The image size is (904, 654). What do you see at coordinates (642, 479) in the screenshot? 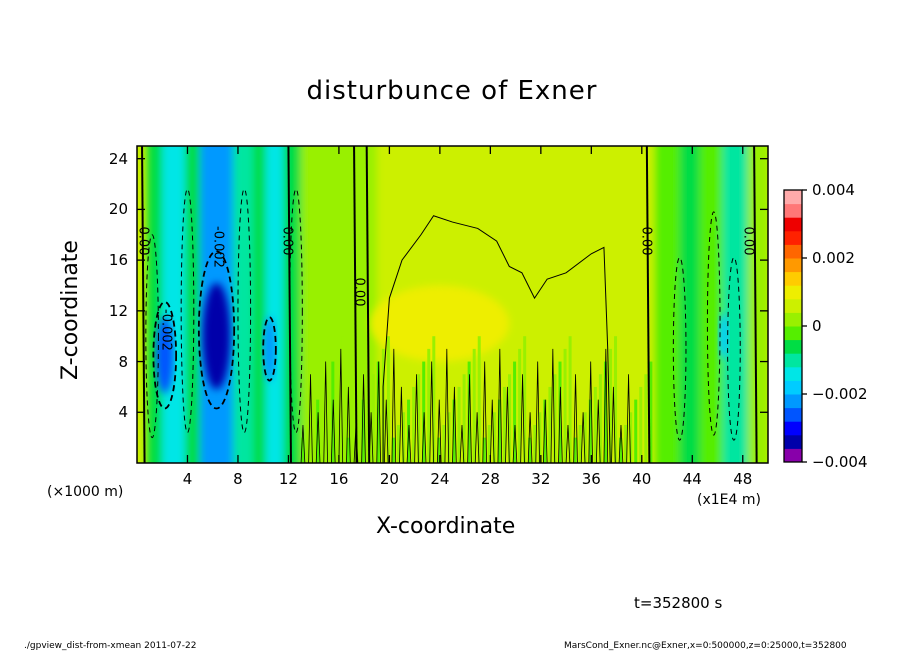
I see `x-tick-label: 40` at bounding box center [642, 479].